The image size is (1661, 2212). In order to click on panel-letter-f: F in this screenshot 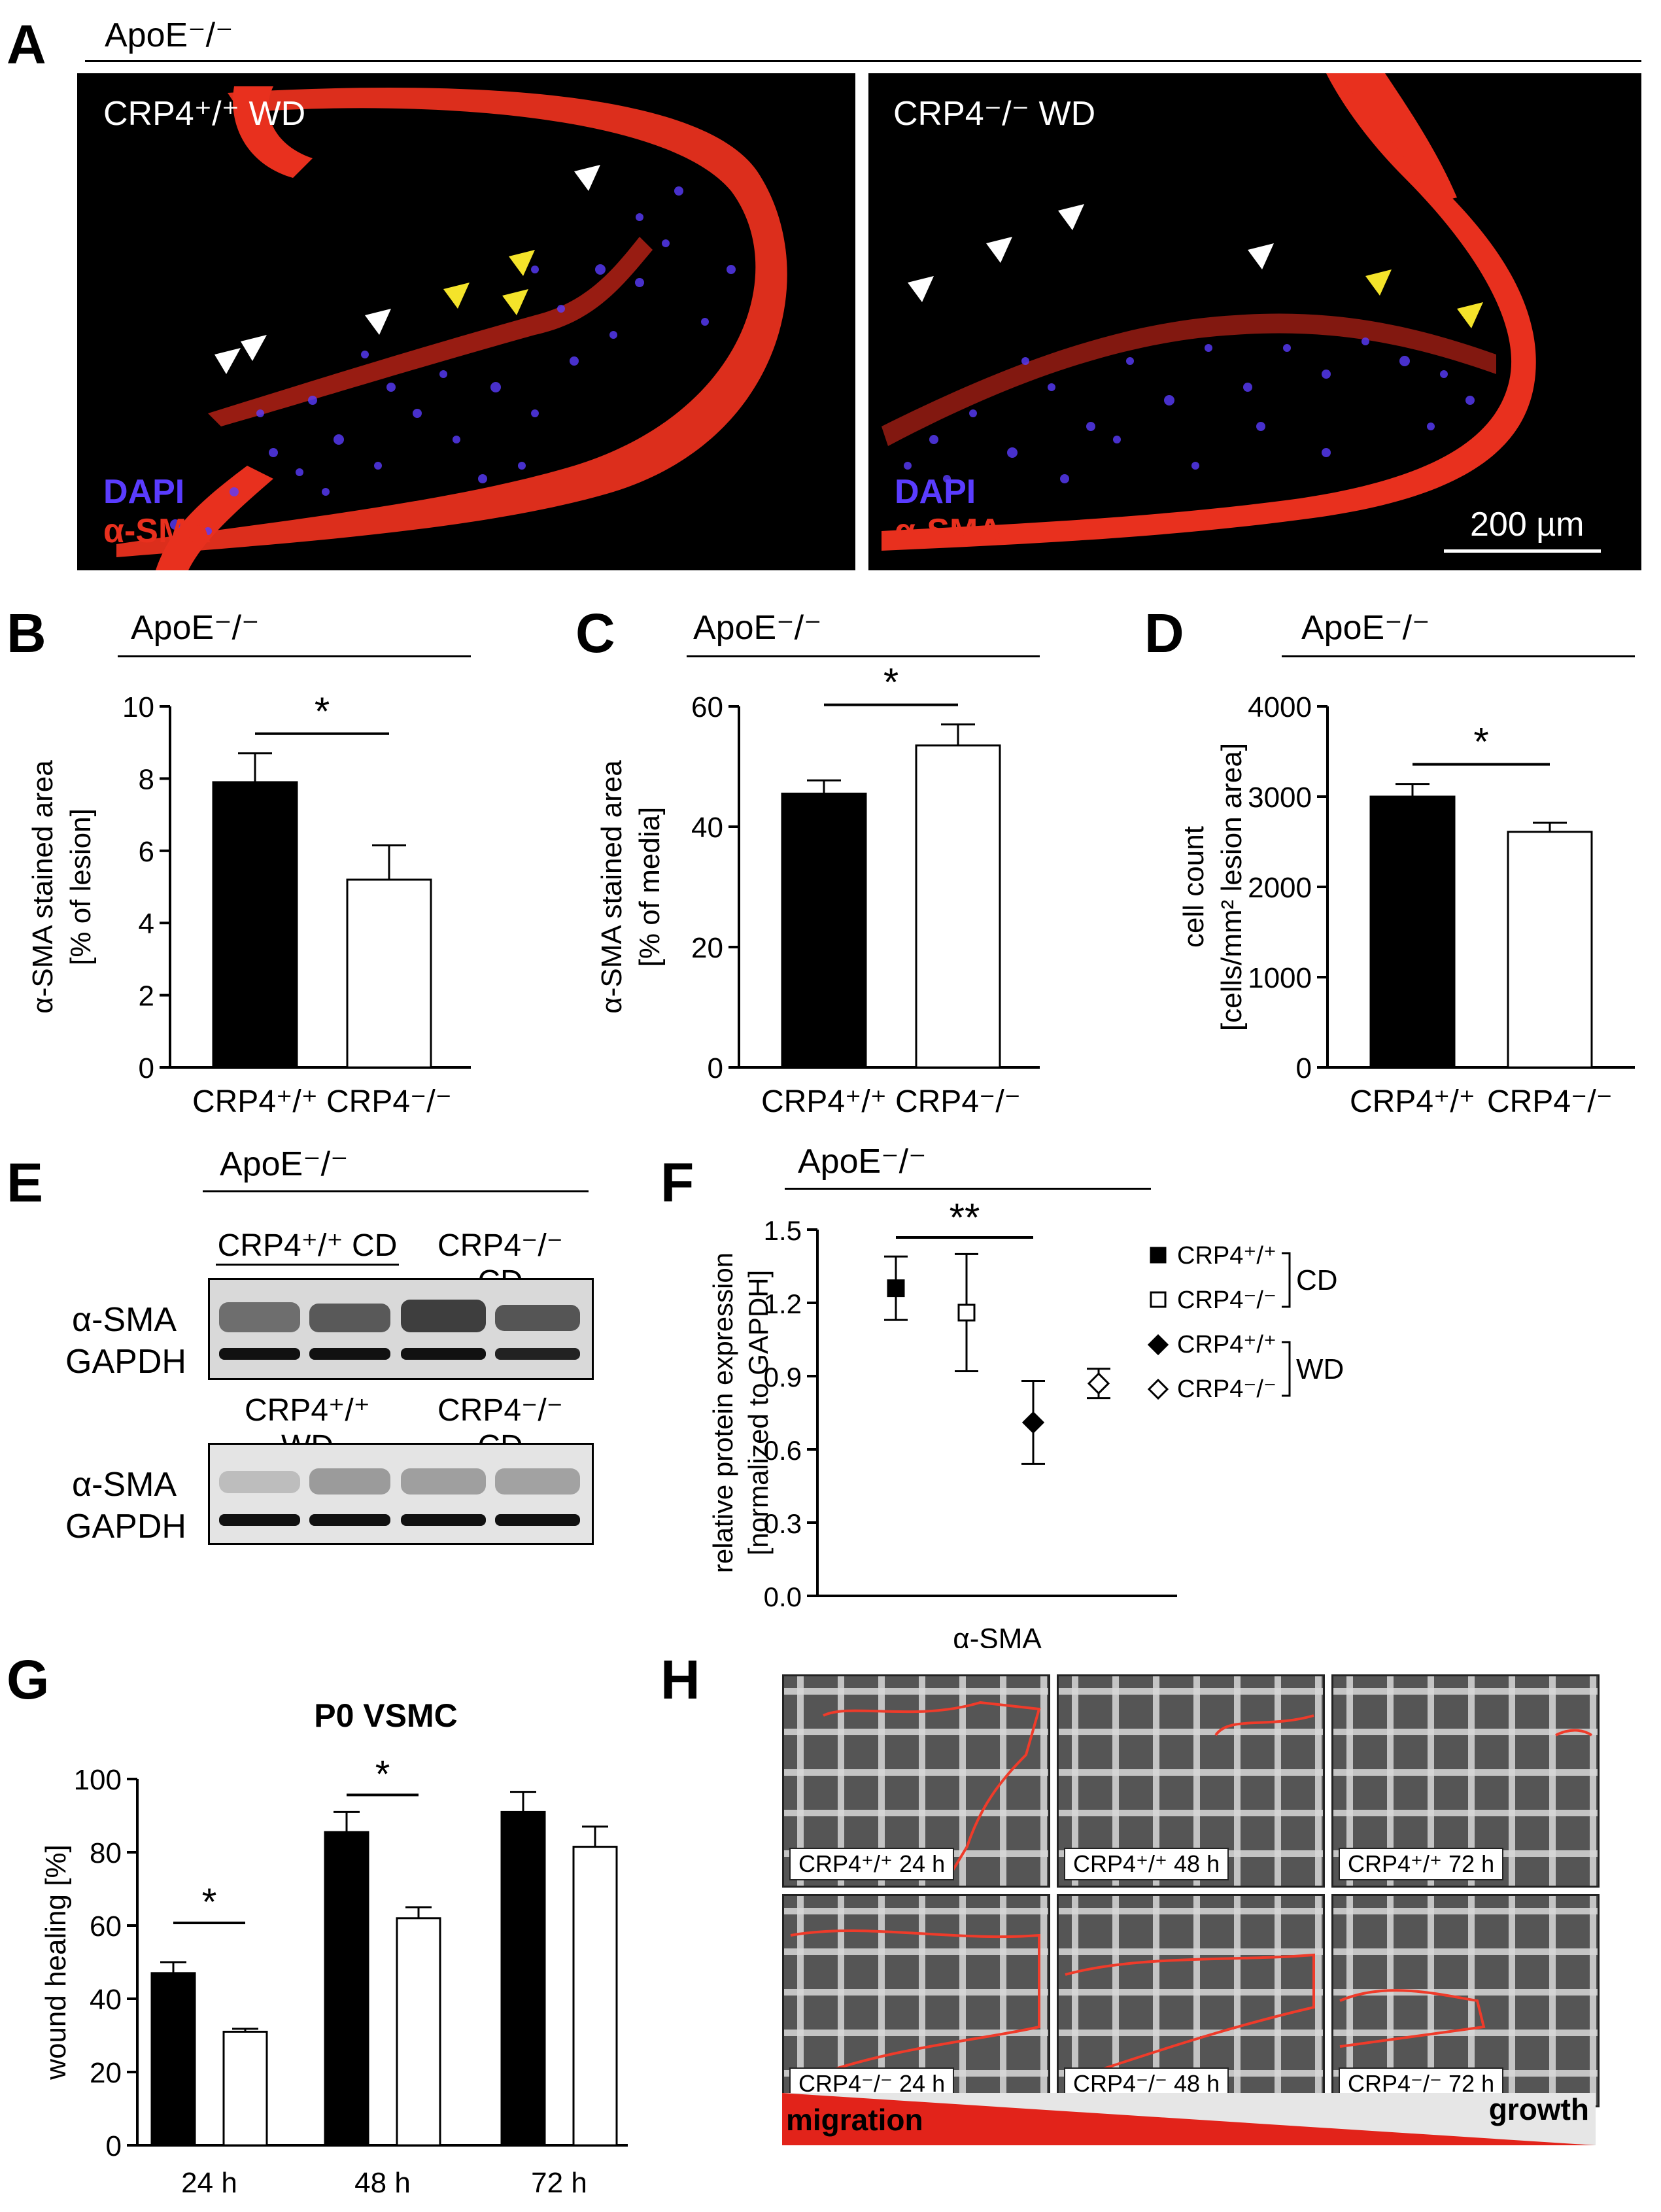, I will do `click(677, 1182)`.